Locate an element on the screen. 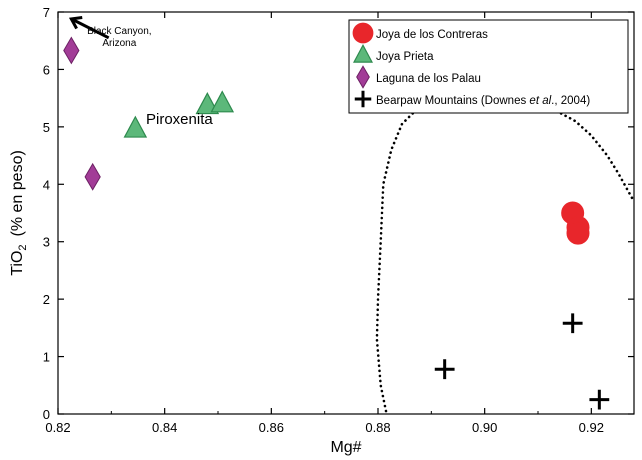 This screenshot has width=642, height=460. legend-bearpaw-italic: et al is located at coordinates (540, 101).